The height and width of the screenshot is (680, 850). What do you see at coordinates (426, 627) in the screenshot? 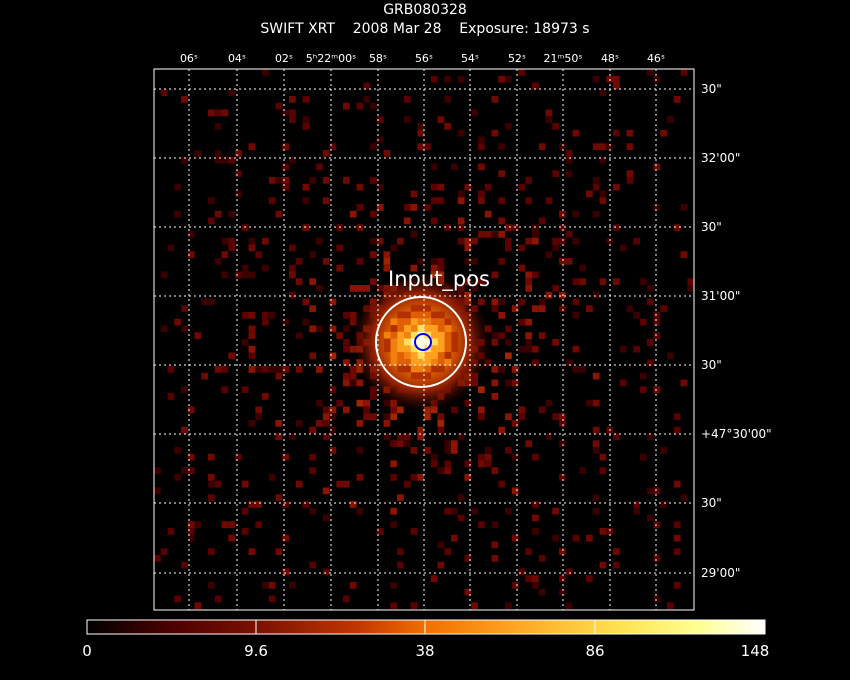
I see `colorbar` at bounding box center [426, 627].